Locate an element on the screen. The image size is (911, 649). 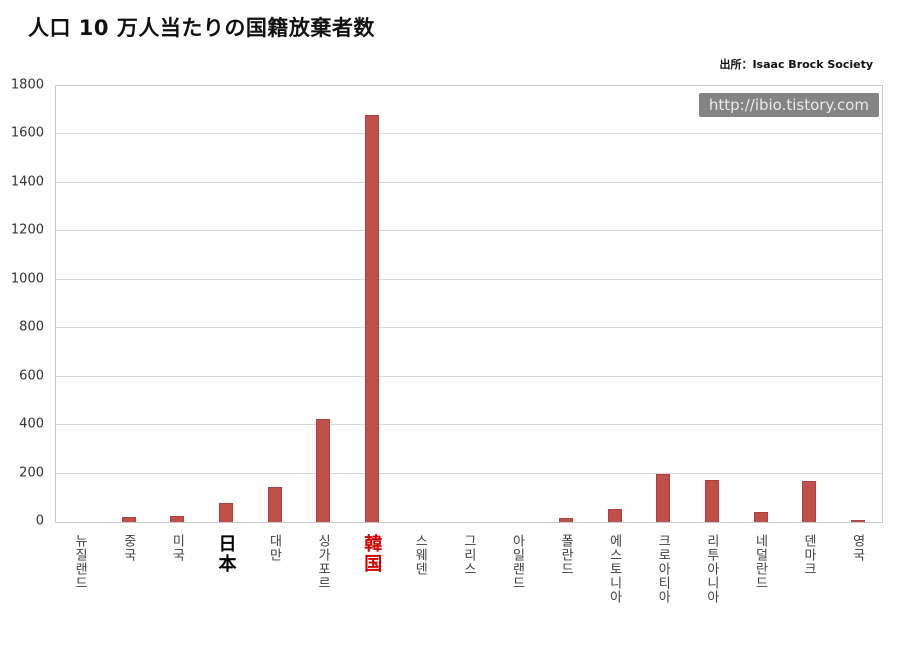
x-slot: 日本 is located at coordinates (225, 549).